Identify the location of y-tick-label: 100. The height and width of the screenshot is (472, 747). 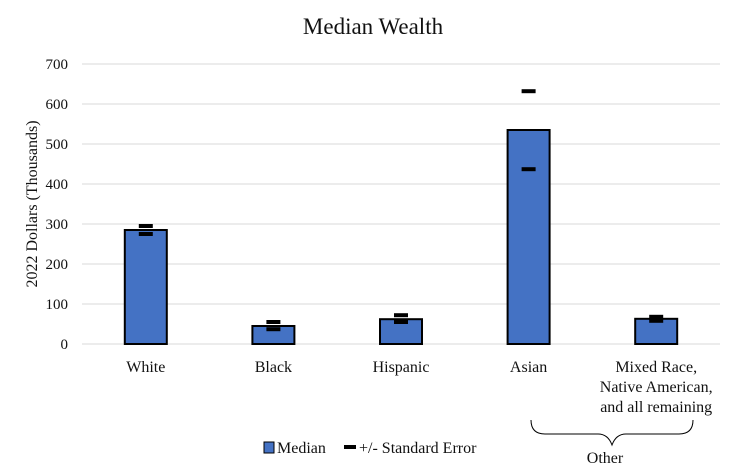
(57, 305).